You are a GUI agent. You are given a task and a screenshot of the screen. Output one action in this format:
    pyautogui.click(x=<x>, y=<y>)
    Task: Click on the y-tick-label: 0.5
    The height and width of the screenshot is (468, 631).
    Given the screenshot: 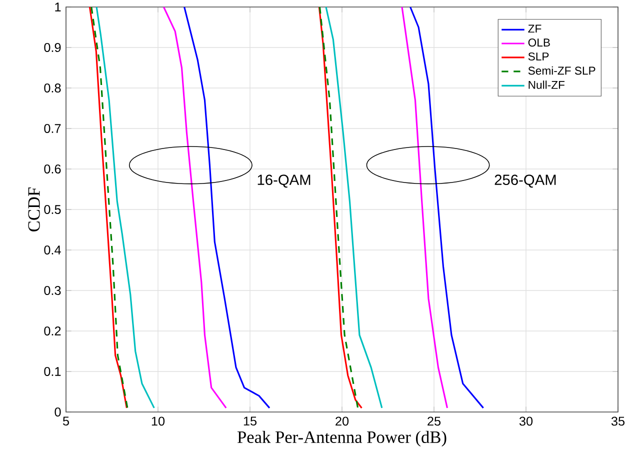 What is the action you would take?
    pyautogui.click(x=52, y=209)
    